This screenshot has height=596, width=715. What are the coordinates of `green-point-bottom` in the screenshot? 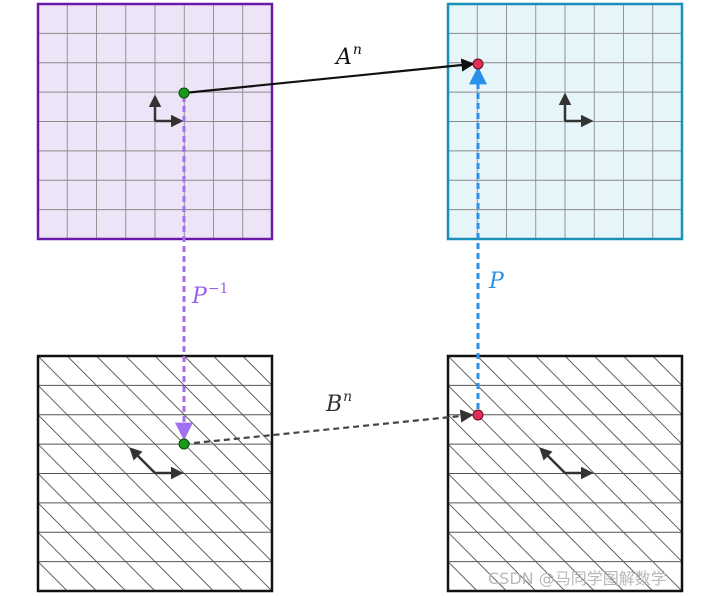 It's located at (184, 444).